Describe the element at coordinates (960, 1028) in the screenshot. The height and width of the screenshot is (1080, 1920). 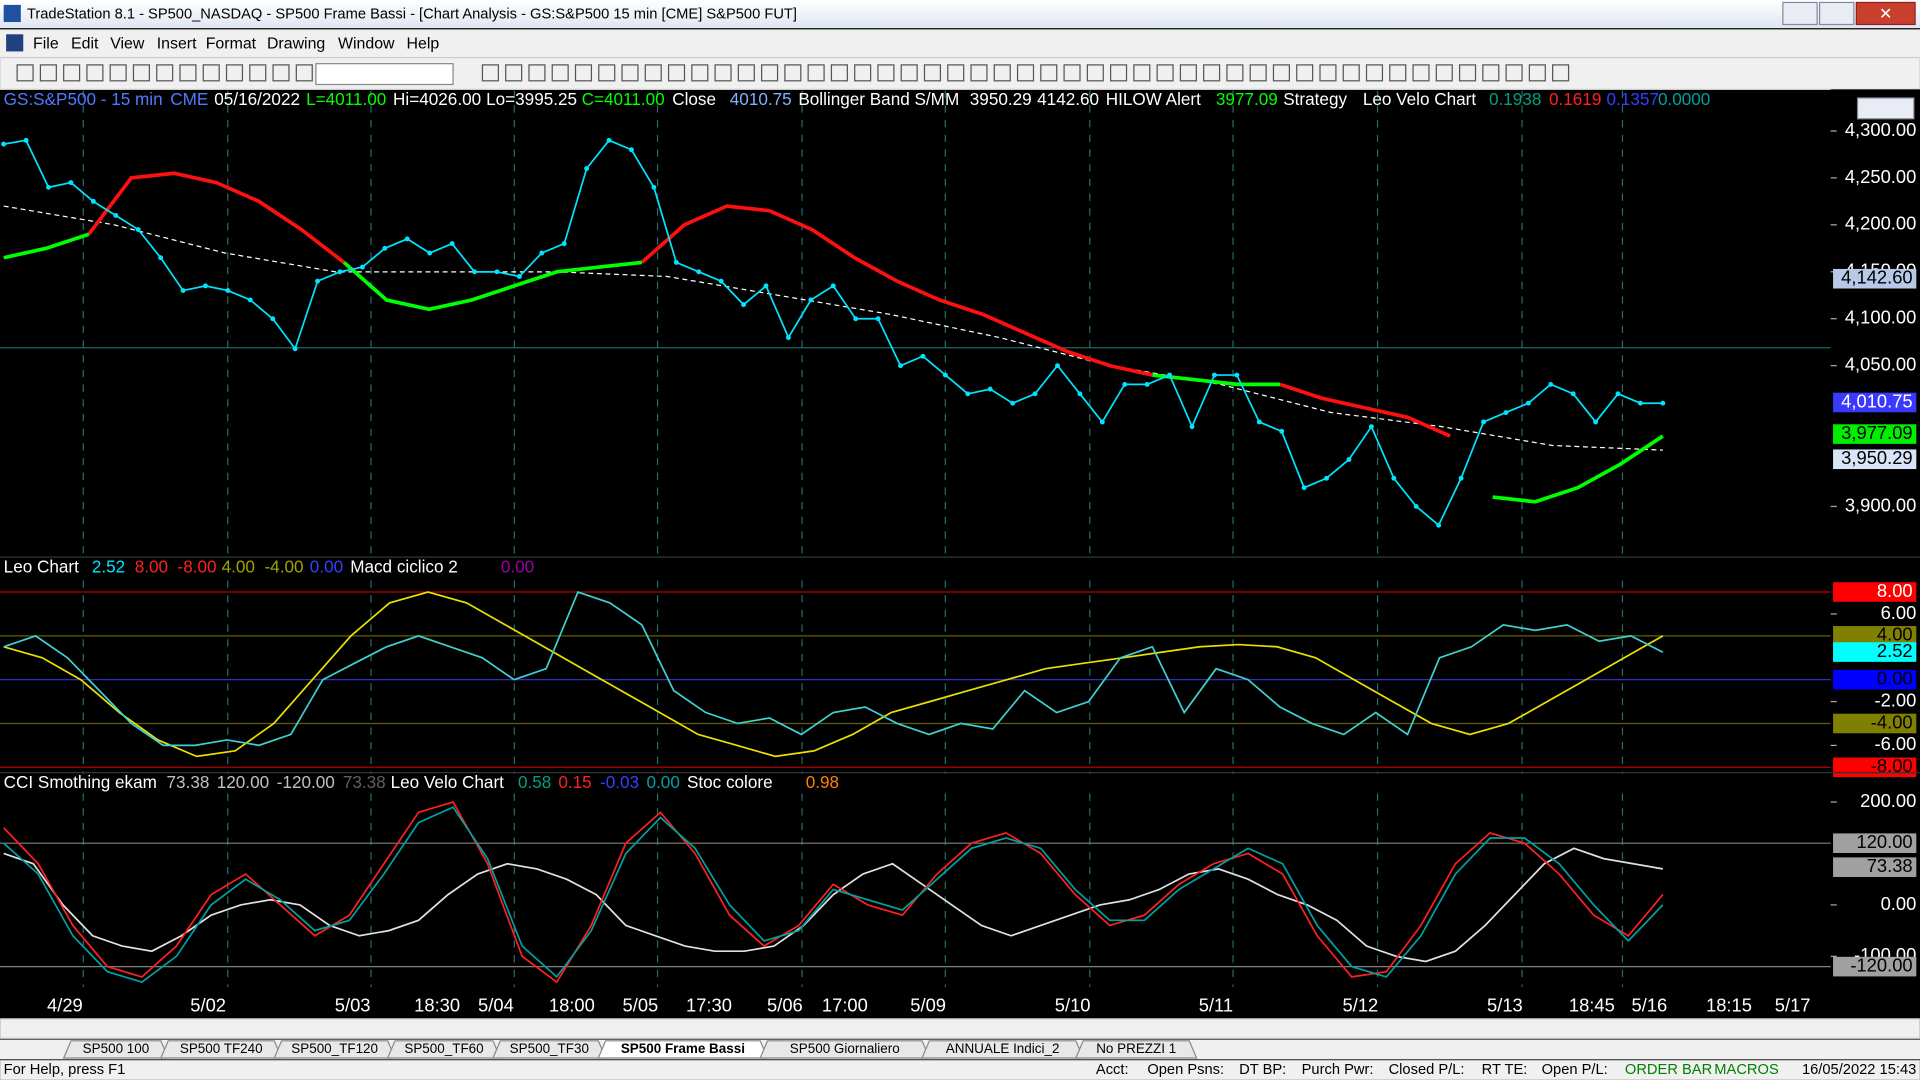
I see `scrollbar` at that location.